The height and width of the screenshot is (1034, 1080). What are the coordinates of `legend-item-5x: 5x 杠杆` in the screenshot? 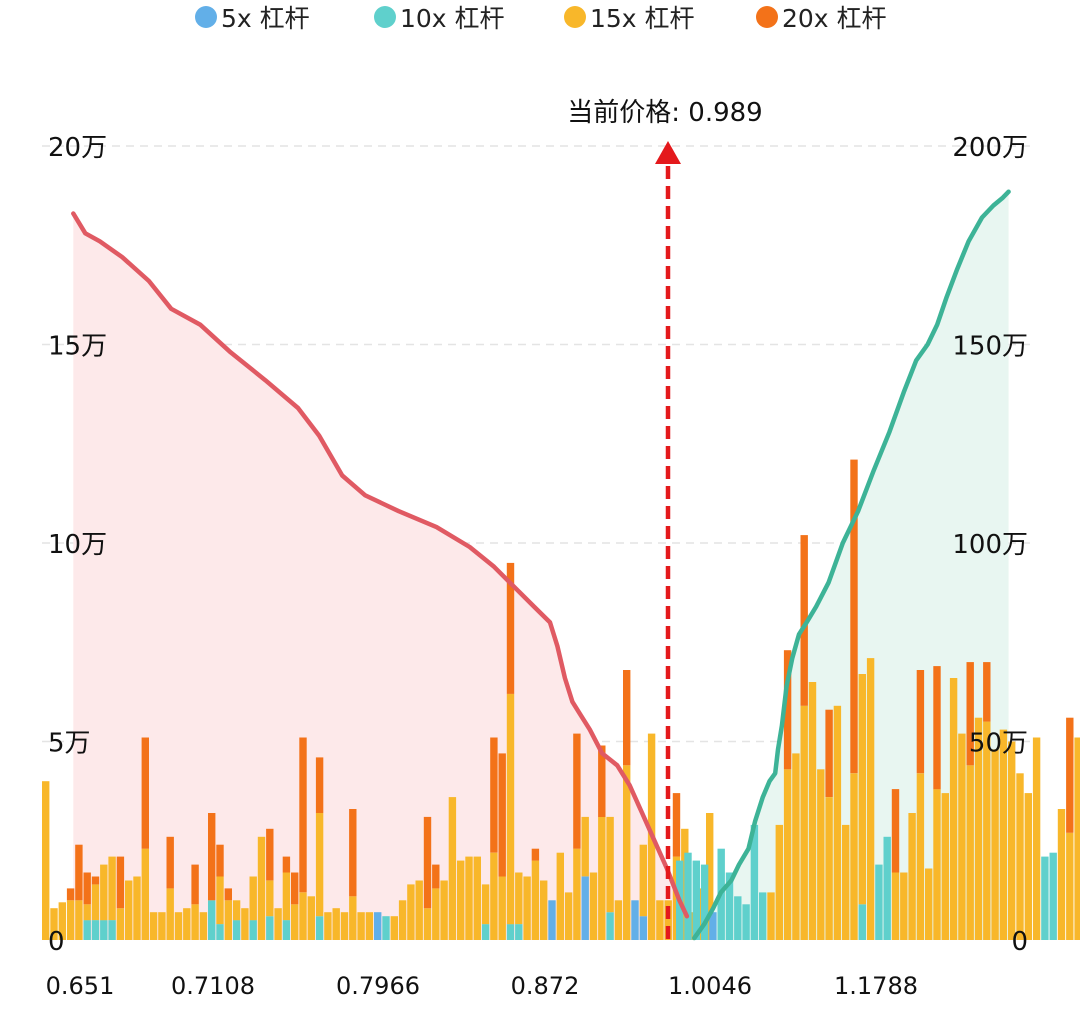 It's located at (252, 17).